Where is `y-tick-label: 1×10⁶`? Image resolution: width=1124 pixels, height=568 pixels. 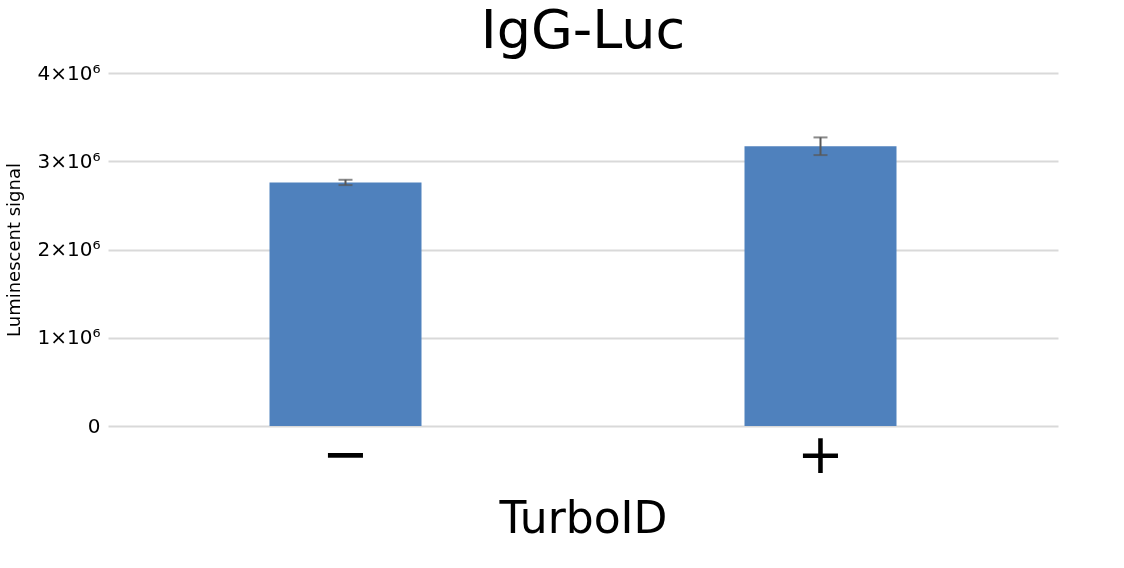 y-tick-label: 1×10⁶ is located at coordinates (69, 337).